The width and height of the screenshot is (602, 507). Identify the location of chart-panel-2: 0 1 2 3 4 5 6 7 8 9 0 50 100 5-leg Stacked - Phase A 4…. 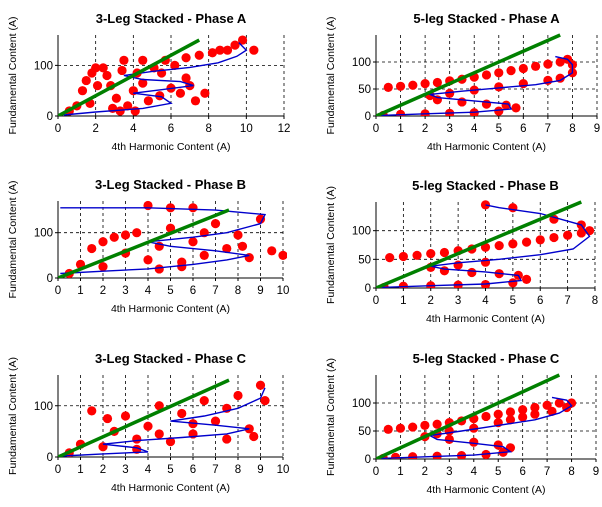
(462, 82).